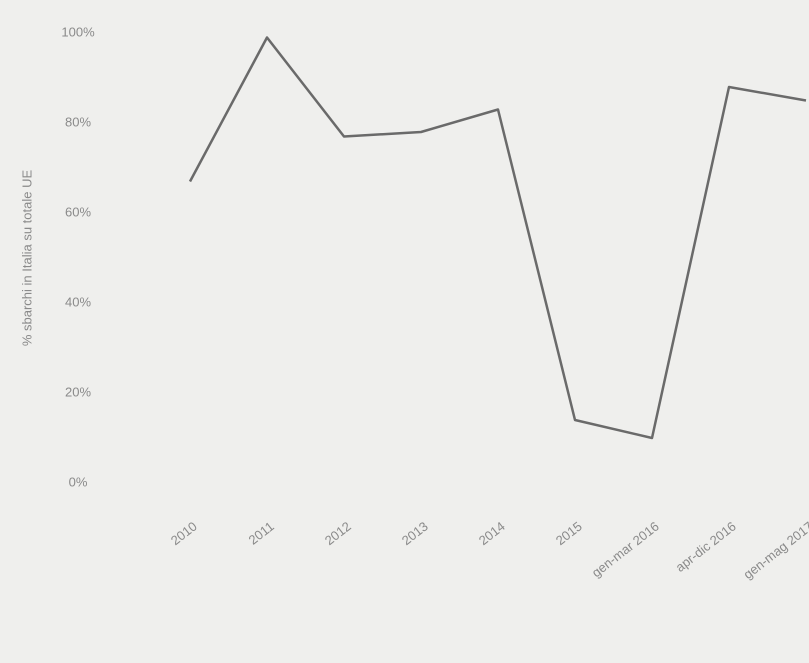 Image resolution: width=809 pixels, height=663 pixels. What do you see at coordinates (78, 121) in the screenshot?
I see `y-tick-label: 80%` at bounding box center [78, 121].